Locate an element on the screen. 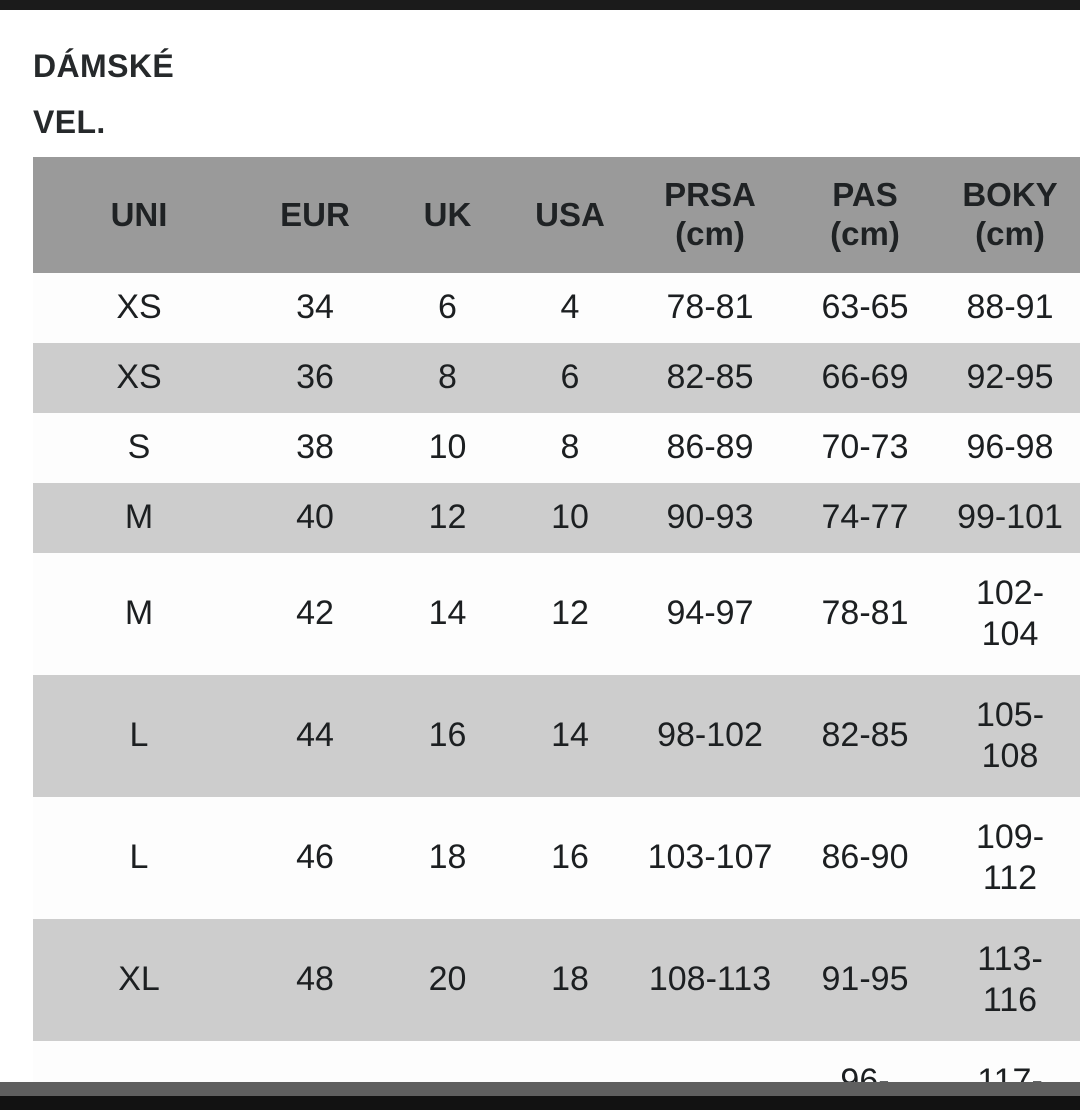  table-row: XS 36 8 6 82-85 66-69 92-95 is located at coordinates (556, 378).